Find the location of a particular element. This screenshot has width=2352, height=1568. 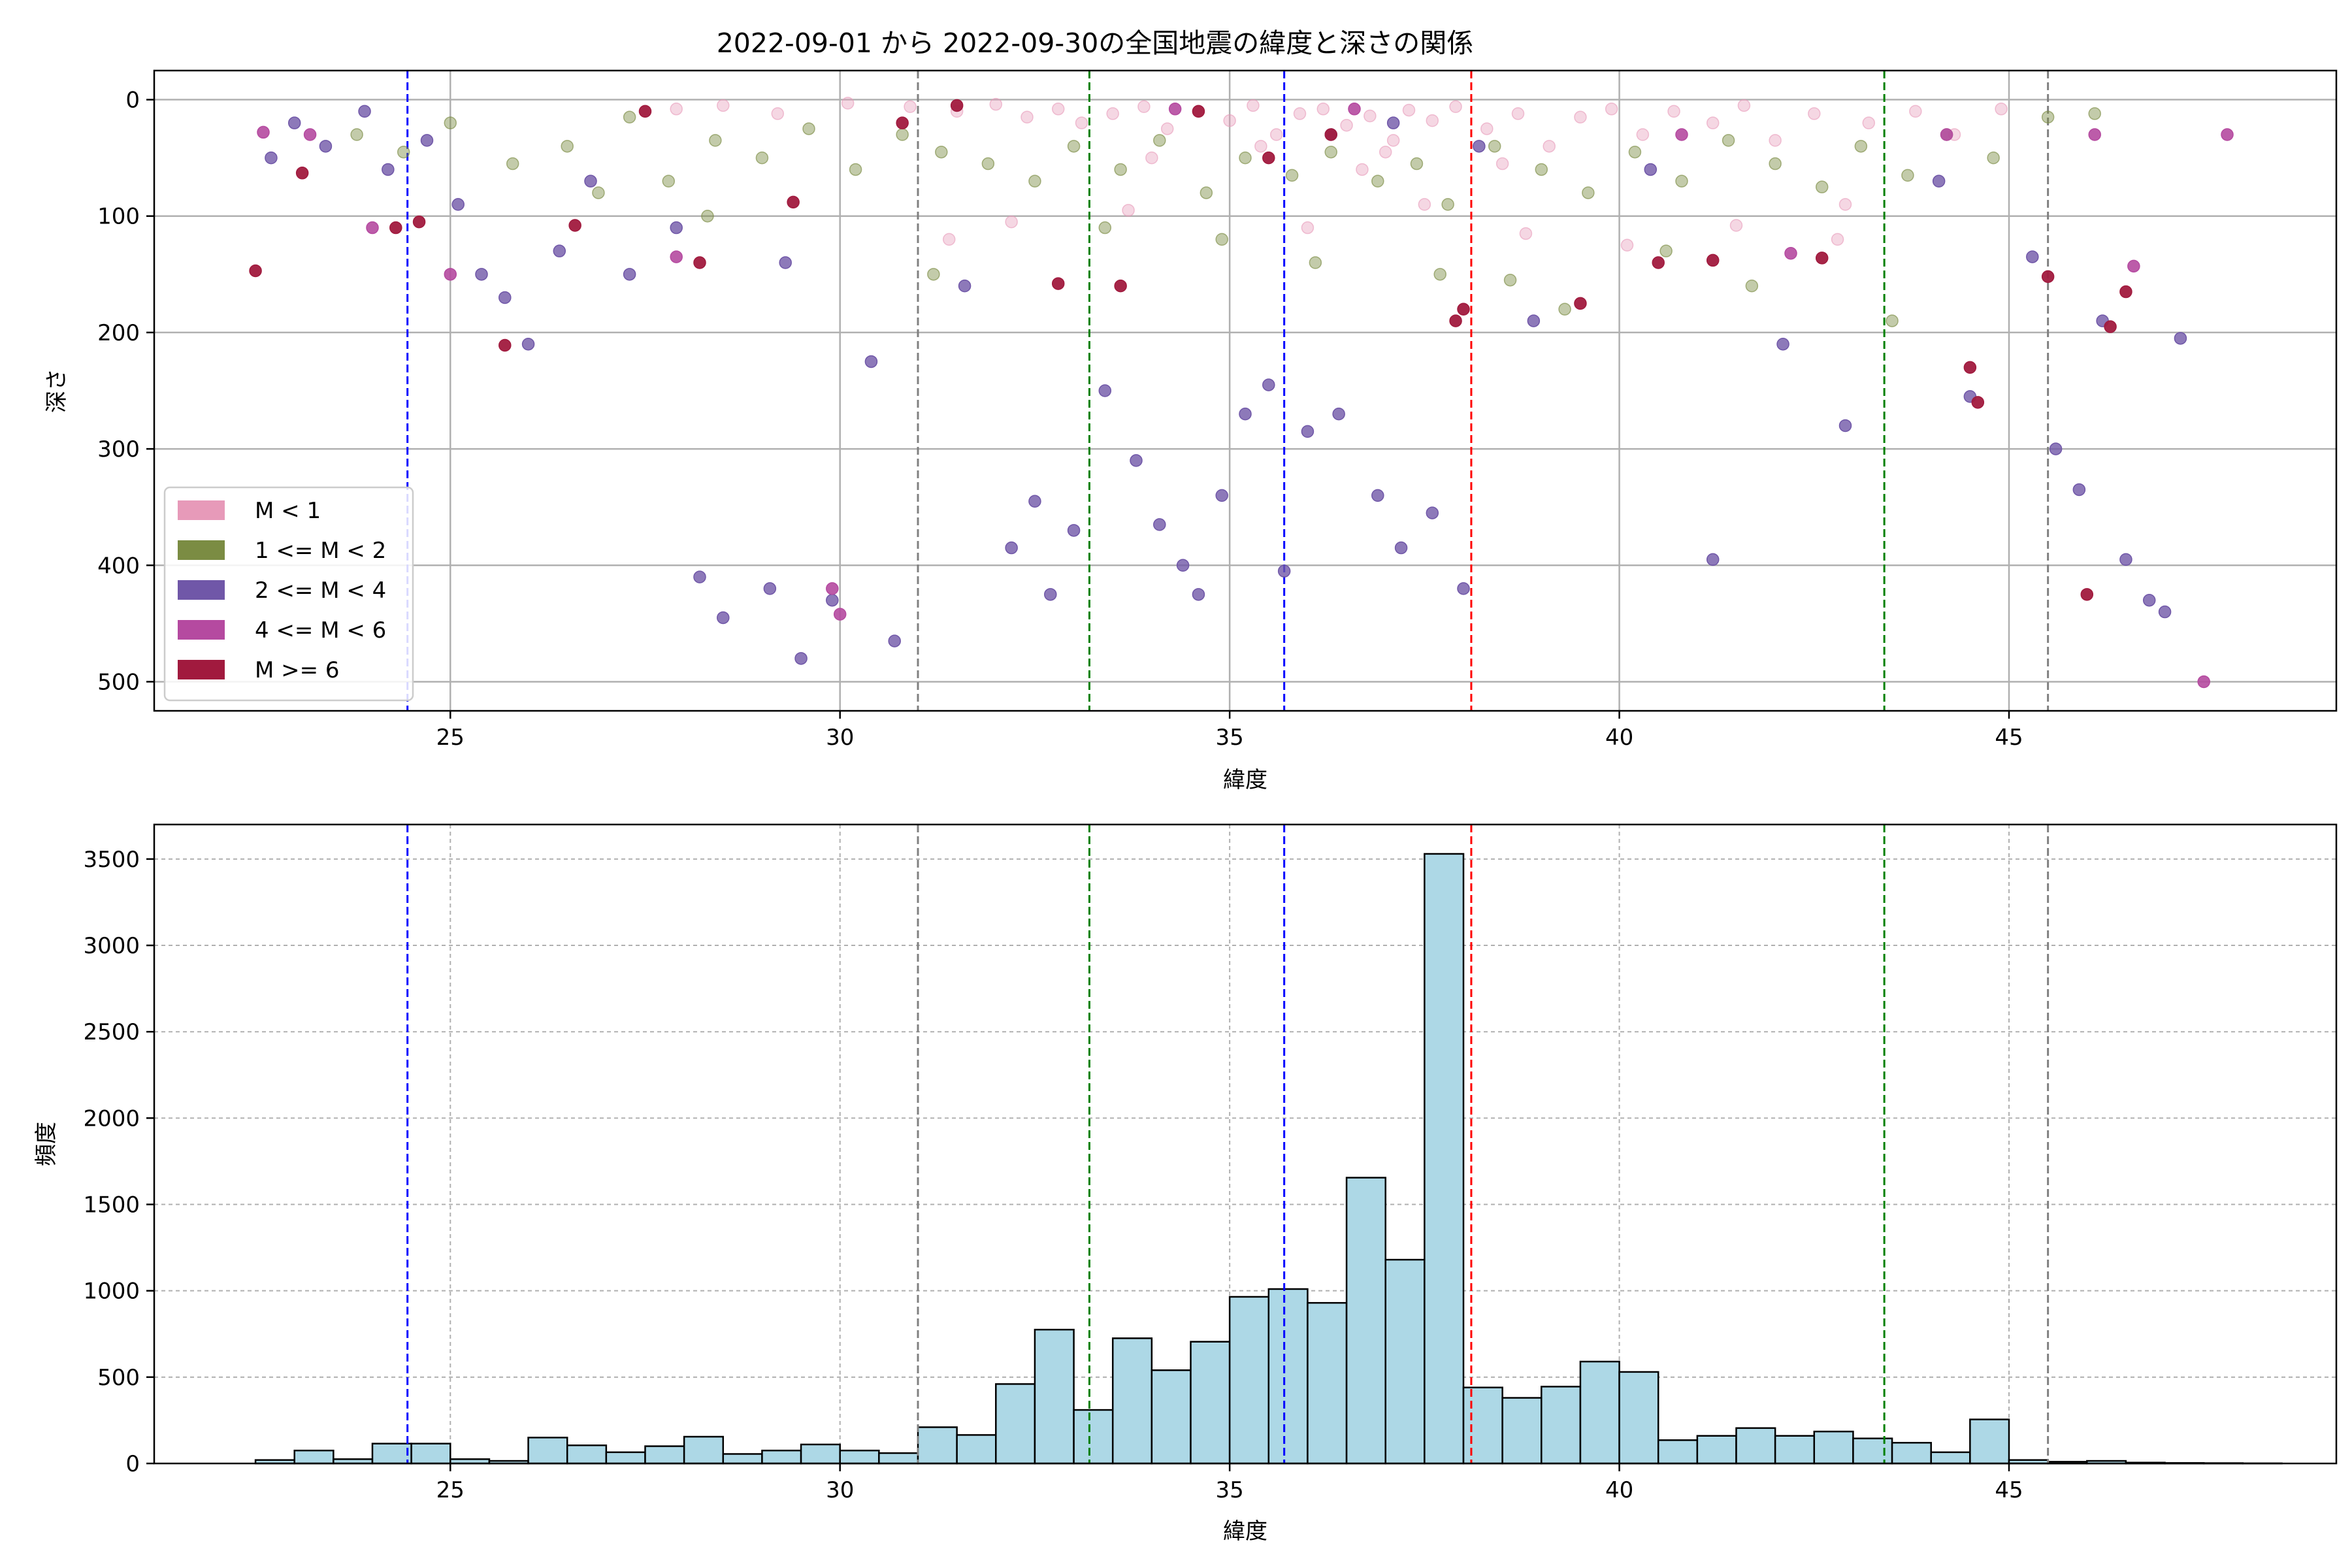

histogram-x-ticks: 25 30 35 40 45 is located at coordinates (1229, 1483).